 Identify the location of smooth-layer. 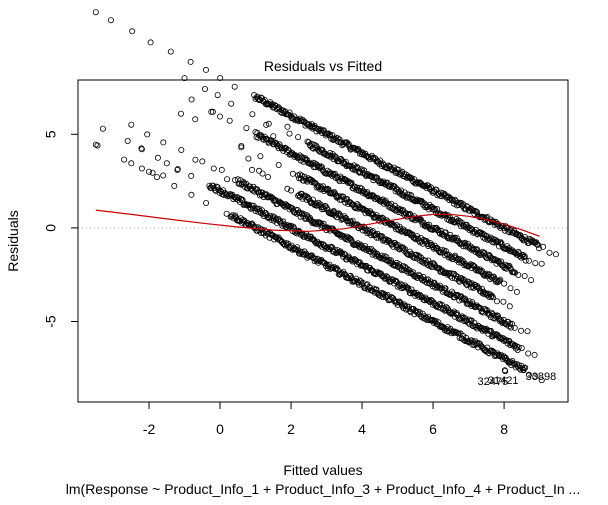
(317, 223).